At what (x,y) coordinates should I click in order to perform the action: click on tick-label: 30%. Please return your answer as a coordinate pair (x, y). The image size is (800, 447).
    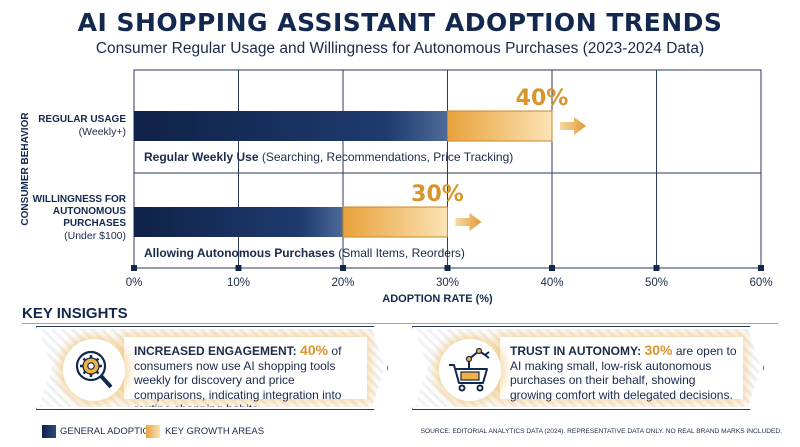
    Looking at the image, I should click on (447, 283).